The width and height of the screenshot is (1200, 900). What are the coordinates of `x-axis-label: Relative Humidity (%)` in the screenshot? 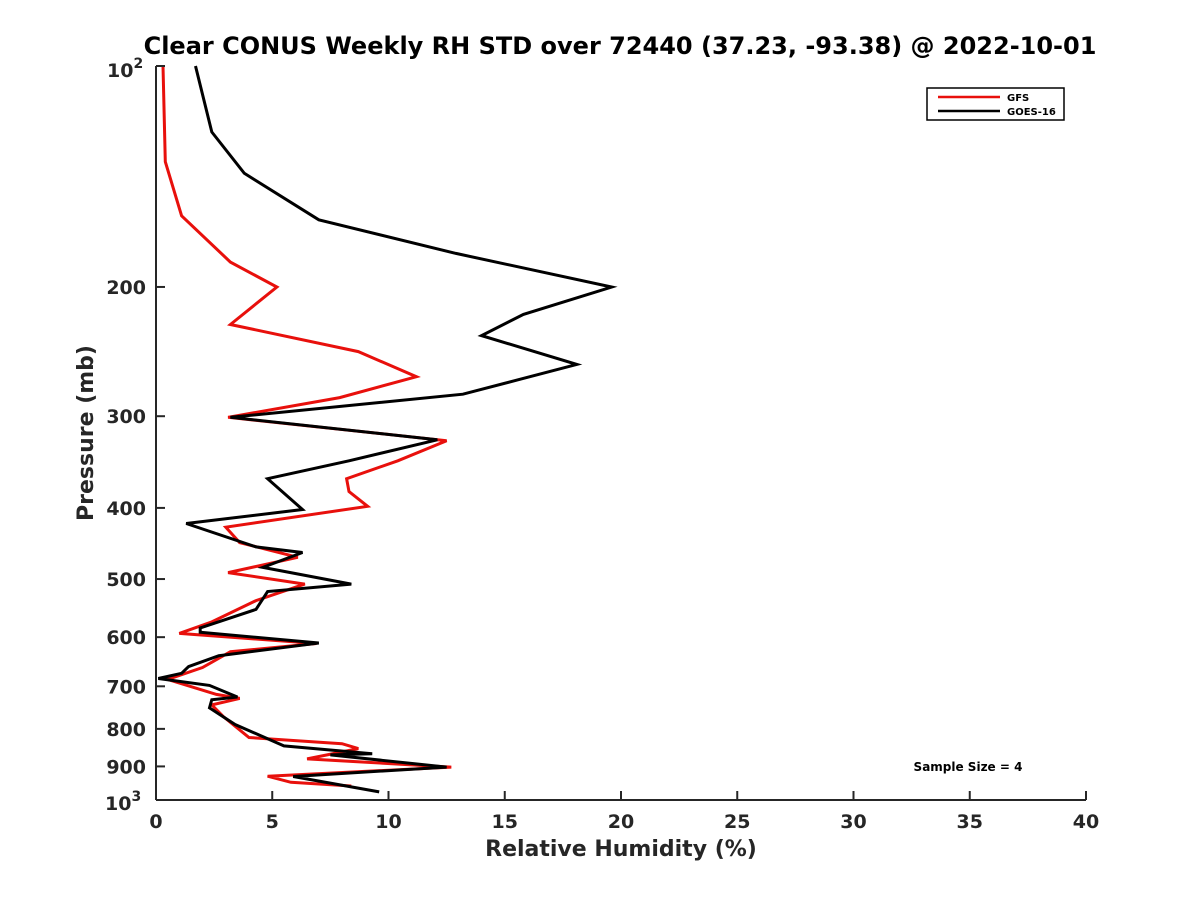 It's located at (621, 849).